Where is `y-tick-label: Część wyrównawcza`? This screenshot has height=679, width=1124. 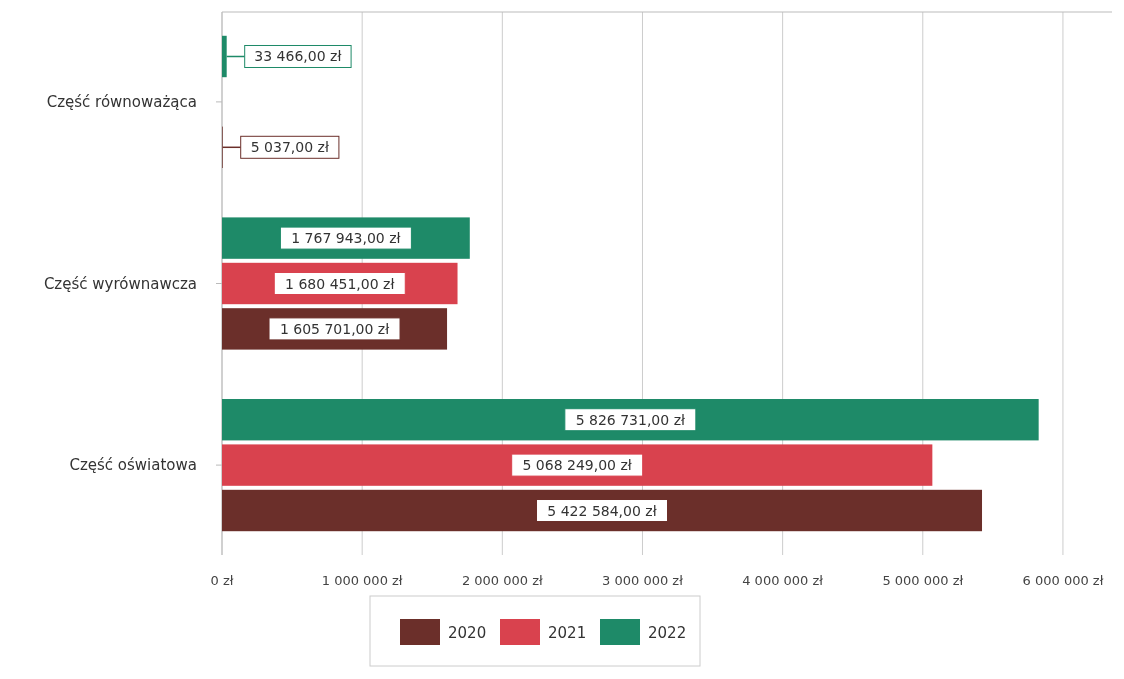 y-tick-label: Część wyrównawcza is located at coordinates (120, 283).